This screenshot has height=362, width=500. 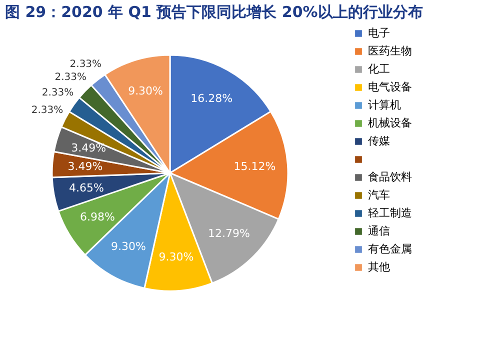 What do you see at coordinates (255, 166) in the screenshot?
I see `data-label: 15.12%` at bounding box center [255, 166].